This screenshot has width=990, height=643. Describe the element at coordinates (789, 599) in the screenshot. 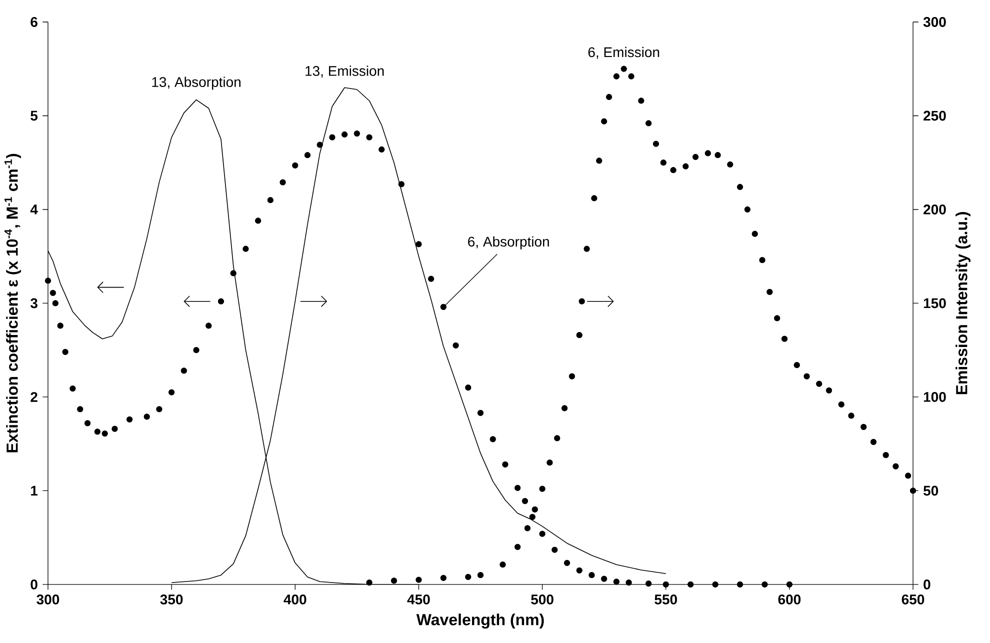

I see `x-tick-label: 600` at that location.